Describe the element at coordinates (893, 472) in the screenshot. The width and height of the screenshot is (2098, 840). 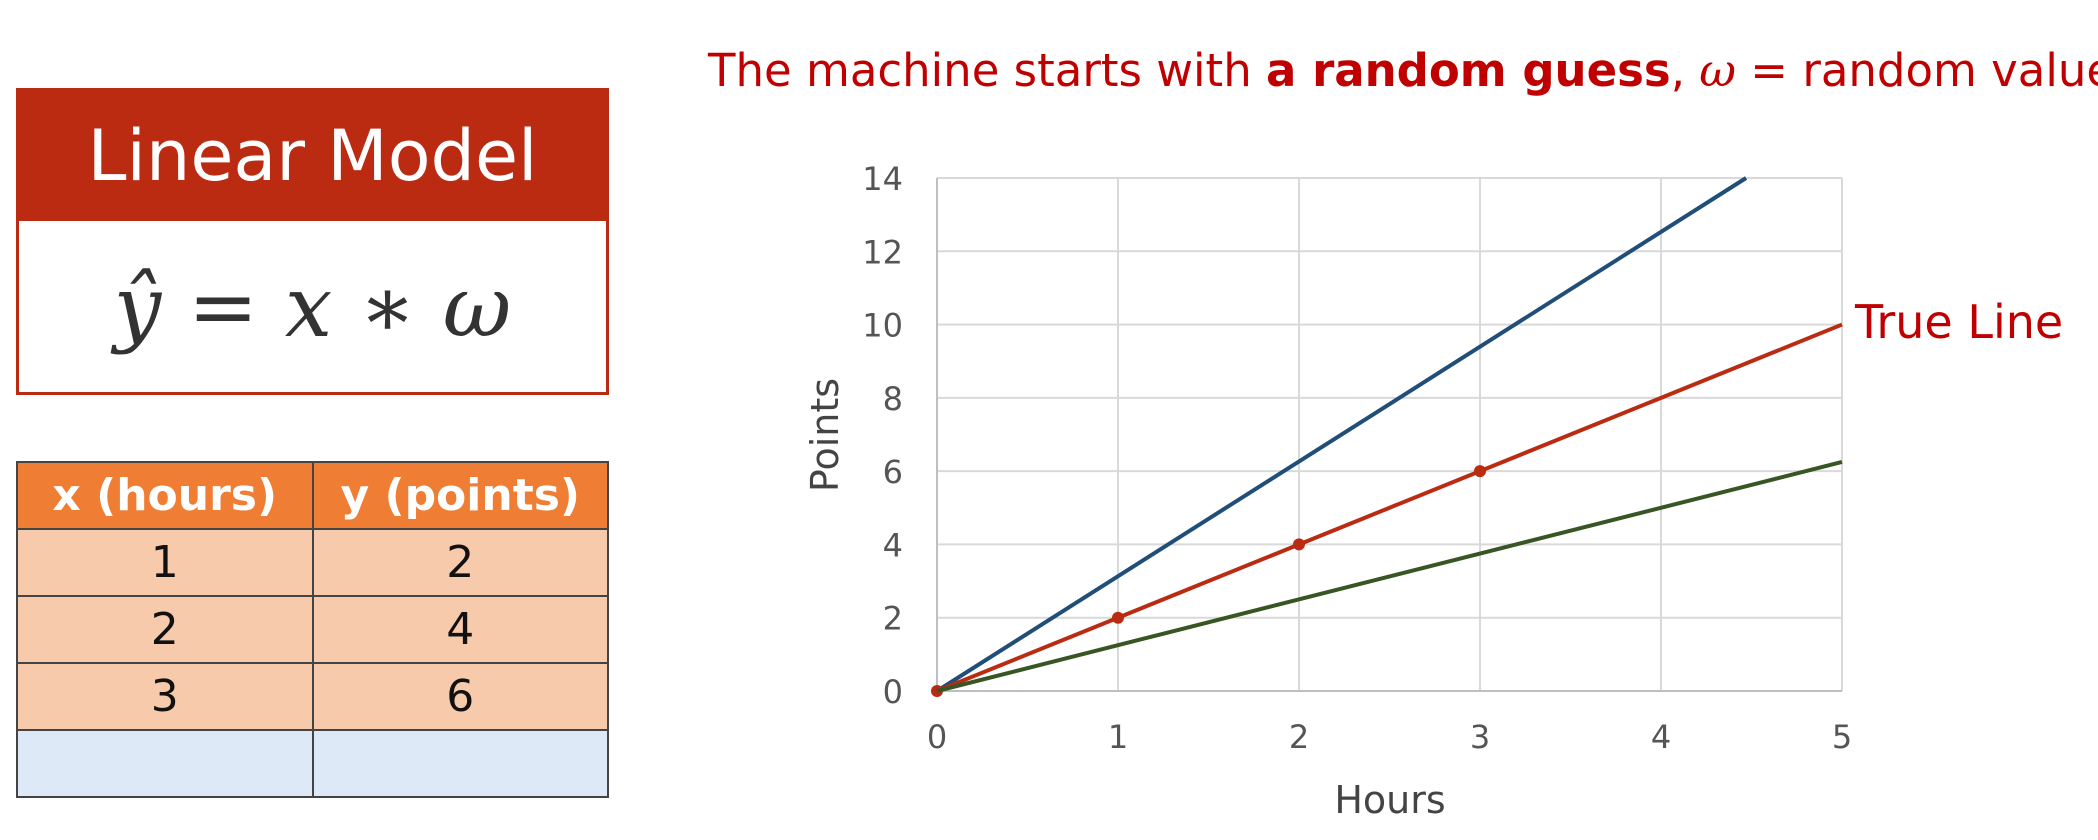
I see `y-tick-label: 6` at that location.